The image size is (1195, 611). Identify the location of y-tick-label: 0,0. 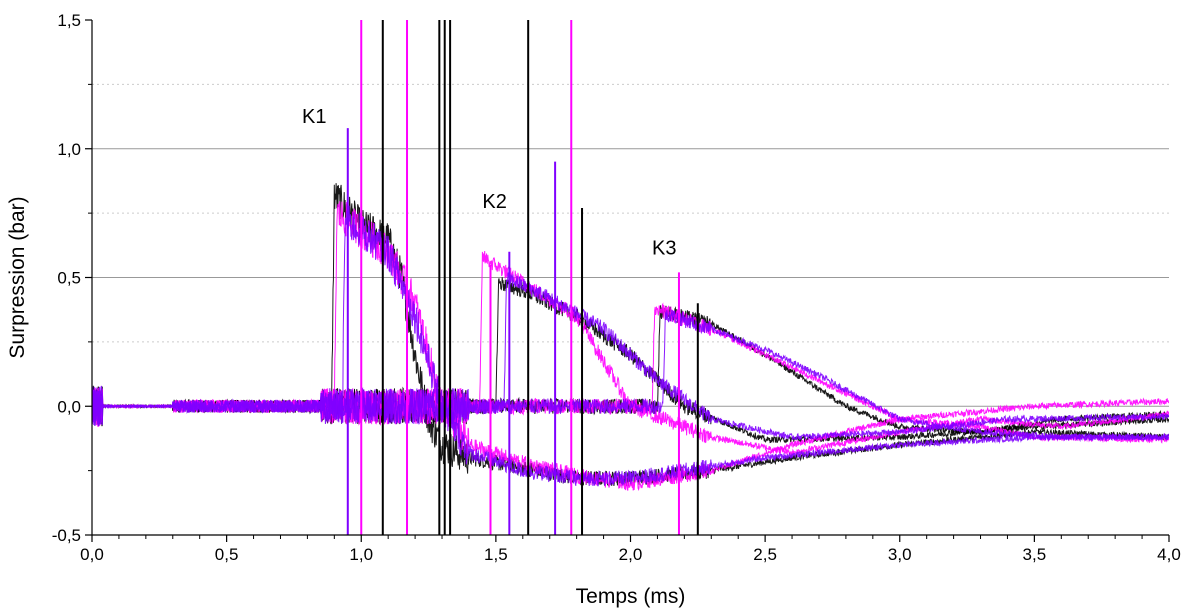
(69, 406).